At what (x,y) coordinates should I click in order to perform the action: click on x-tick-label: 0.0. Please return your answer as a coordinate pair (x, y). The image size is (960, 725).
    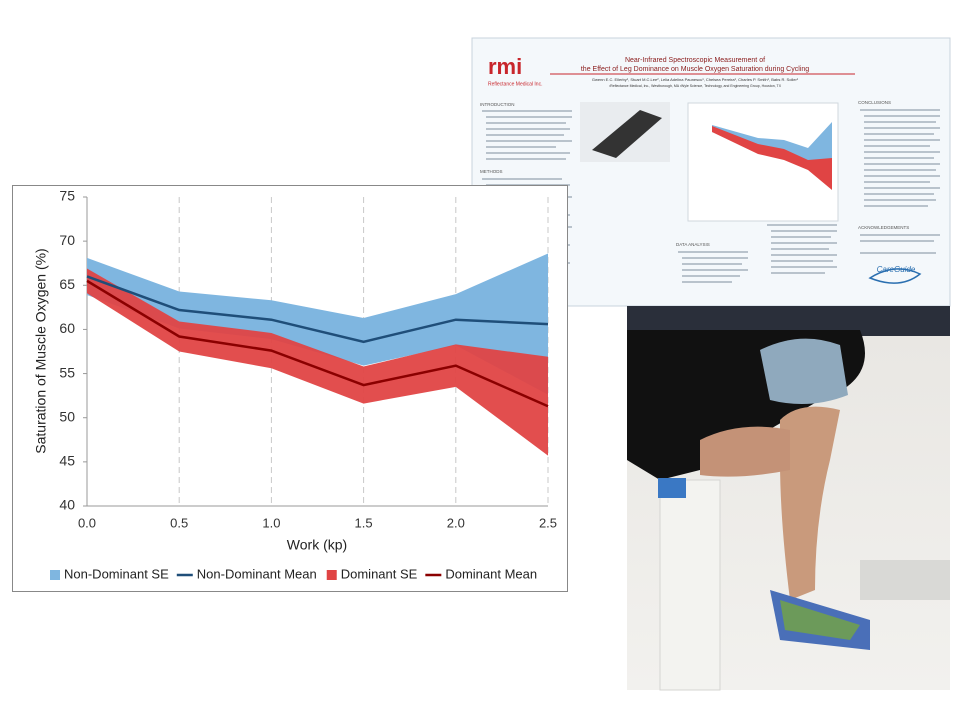
    Looking at the image, I should click on (87, 522).